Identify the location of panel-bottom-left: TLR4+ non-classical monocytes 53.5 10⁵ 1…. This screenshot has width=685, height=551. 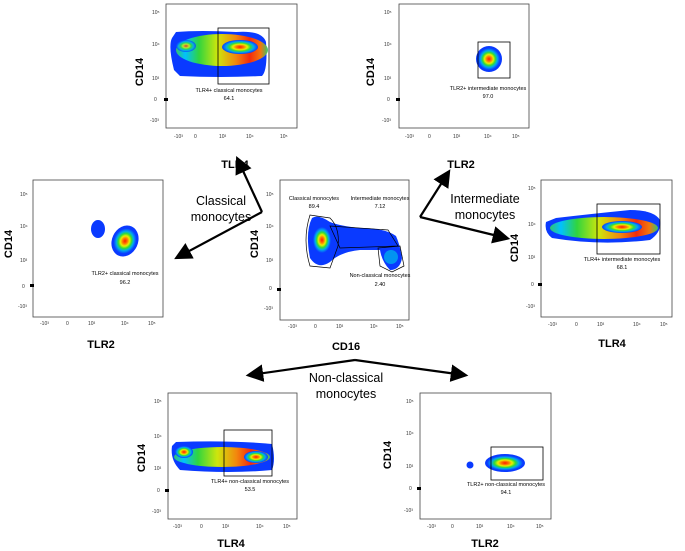
(217, 471).